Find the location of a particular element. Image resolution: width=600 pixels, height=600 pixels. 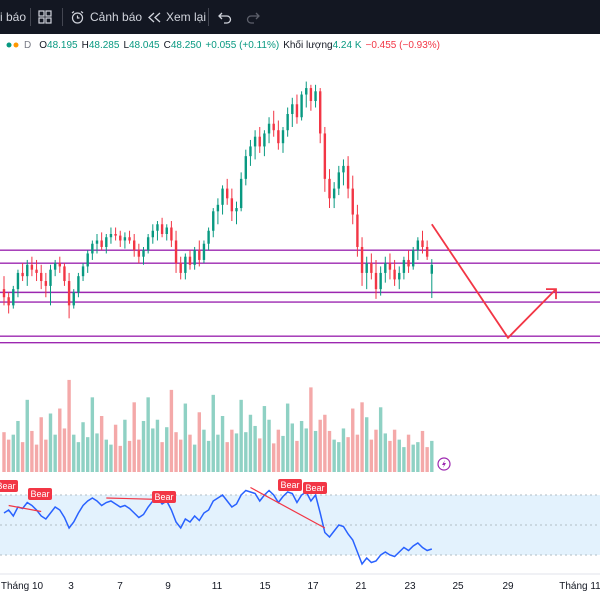

x-tick-label: 21 is located at coordinates (361, 586).